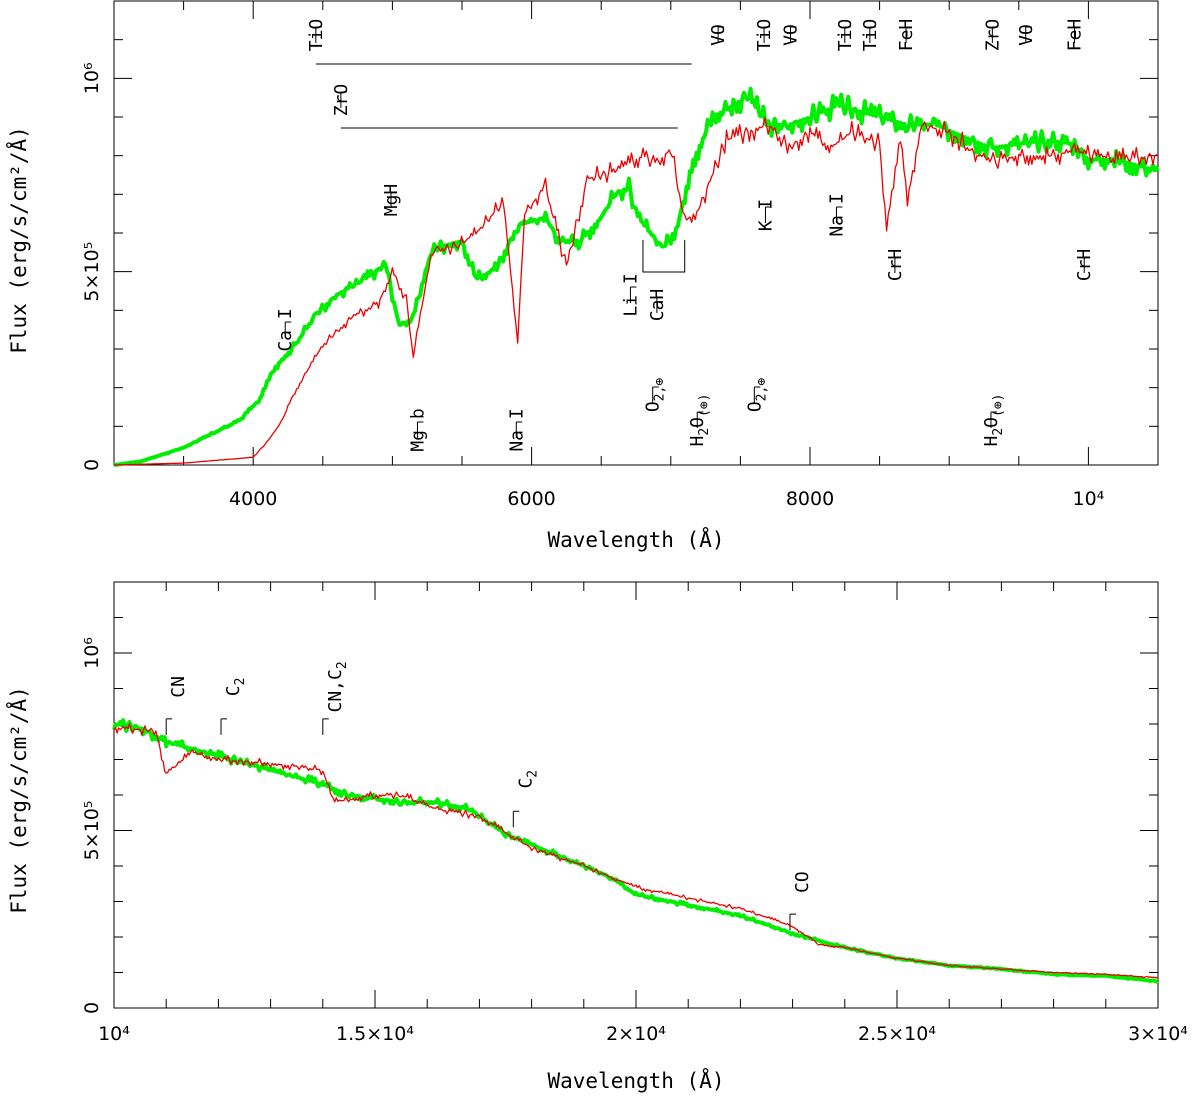  What do you see at coordinates (810, 499) in the screenshot?
I see `top-x-tick-label: 8000` at bounding box center [810, 499].